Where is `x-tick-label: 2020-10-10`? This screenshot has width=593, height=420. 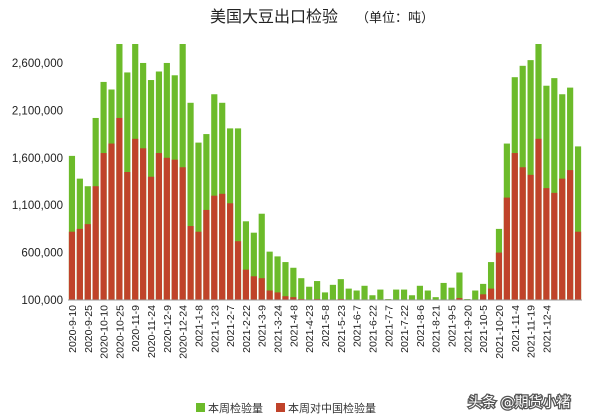
x-tick-label: 2020-10-10 is located at coordinates (105, 332).